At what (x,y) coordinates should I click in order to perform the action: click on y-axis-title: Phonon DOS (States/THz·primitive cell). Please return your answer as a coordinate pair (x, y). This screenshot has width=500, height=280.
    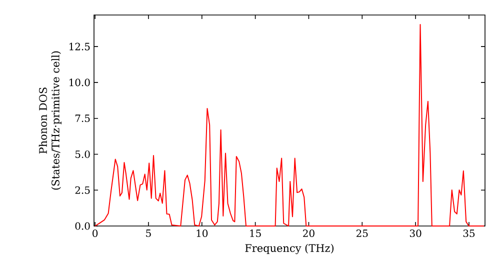
    Looking at the image, I should click on (50, 120).